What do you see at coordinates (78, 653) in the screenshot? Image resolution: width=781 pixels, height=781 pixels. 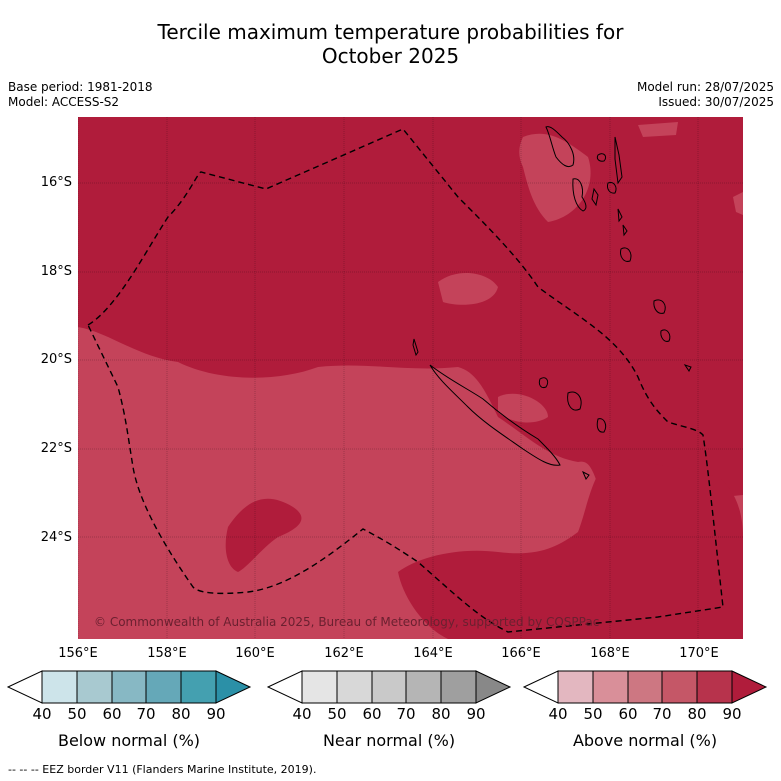 I see `lon-label-156e: 156°E` at bounding box center [78, 653].